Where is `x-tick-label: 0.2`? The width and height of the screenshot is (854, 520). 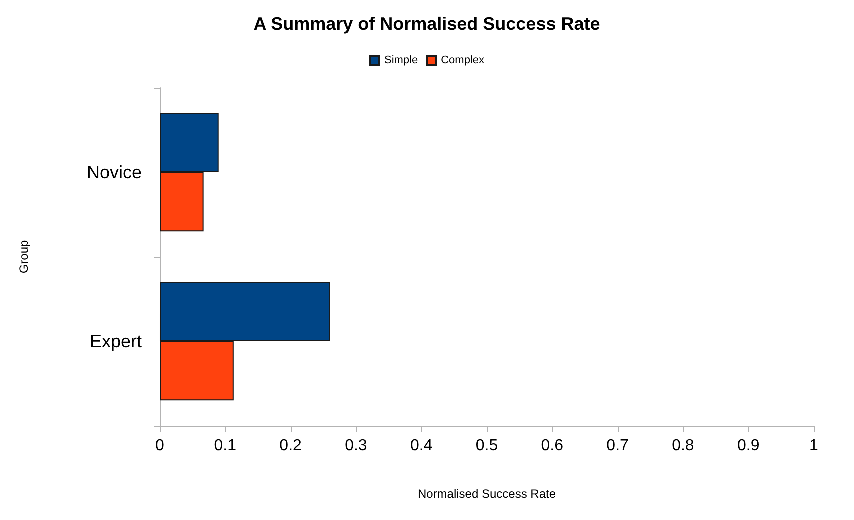
x-tick-label: 0.2 is located at coordinates (291, 446).